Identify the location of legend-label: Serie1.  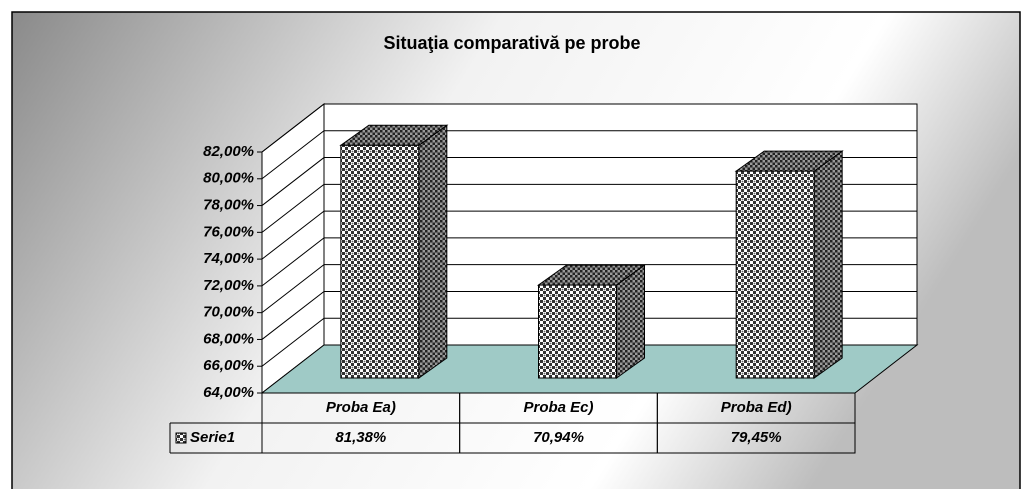
(212, 437).